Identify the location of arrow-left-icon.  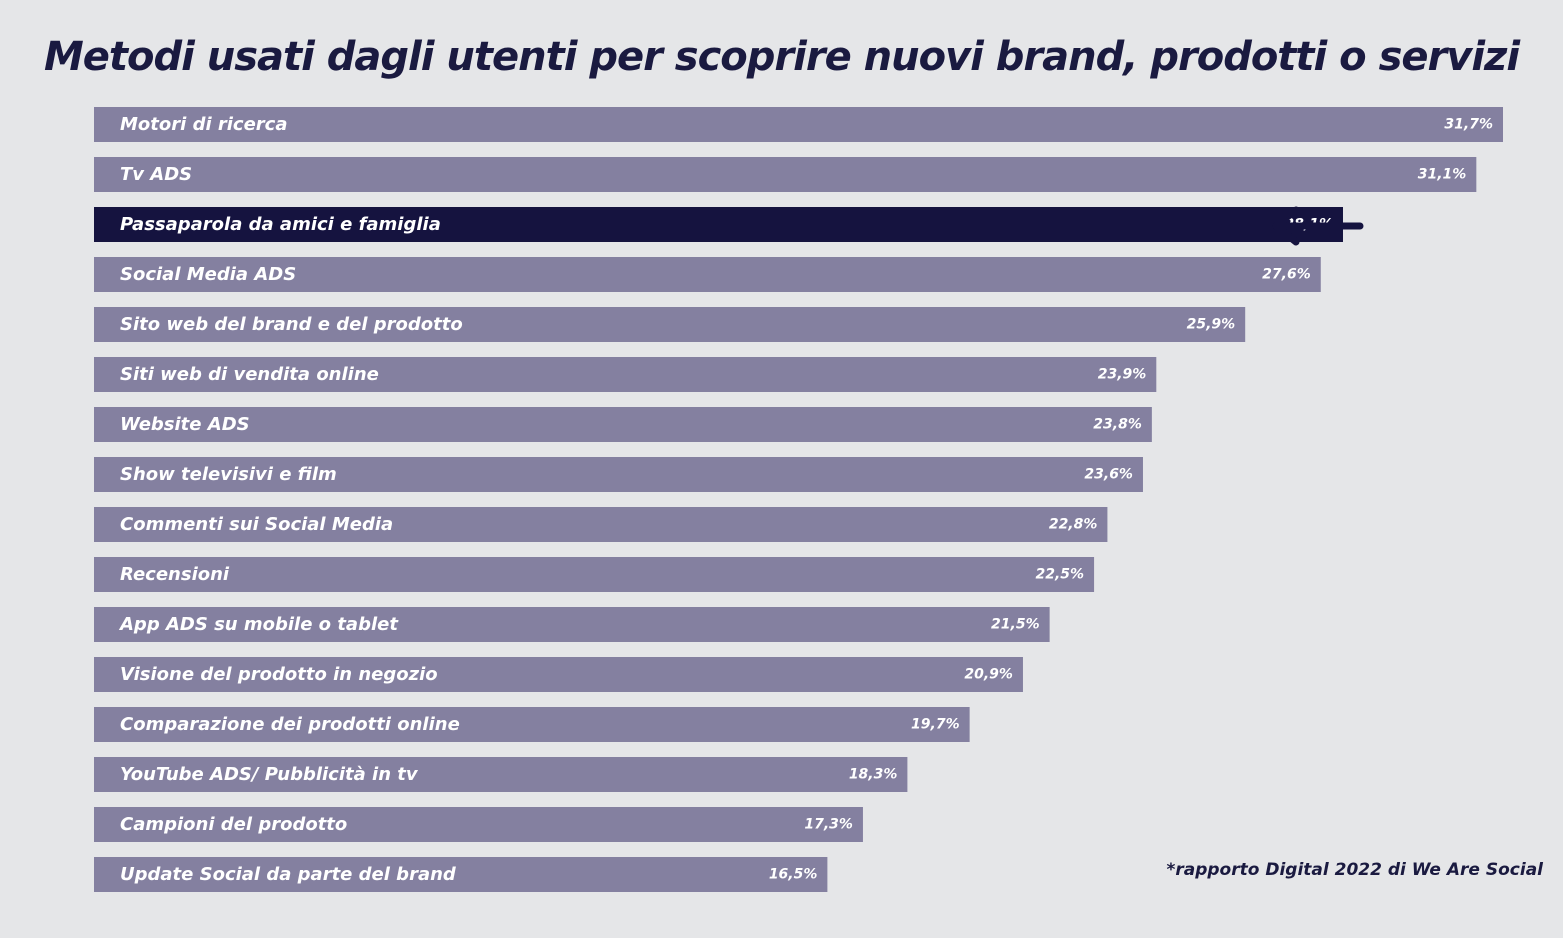
(1318, 226).